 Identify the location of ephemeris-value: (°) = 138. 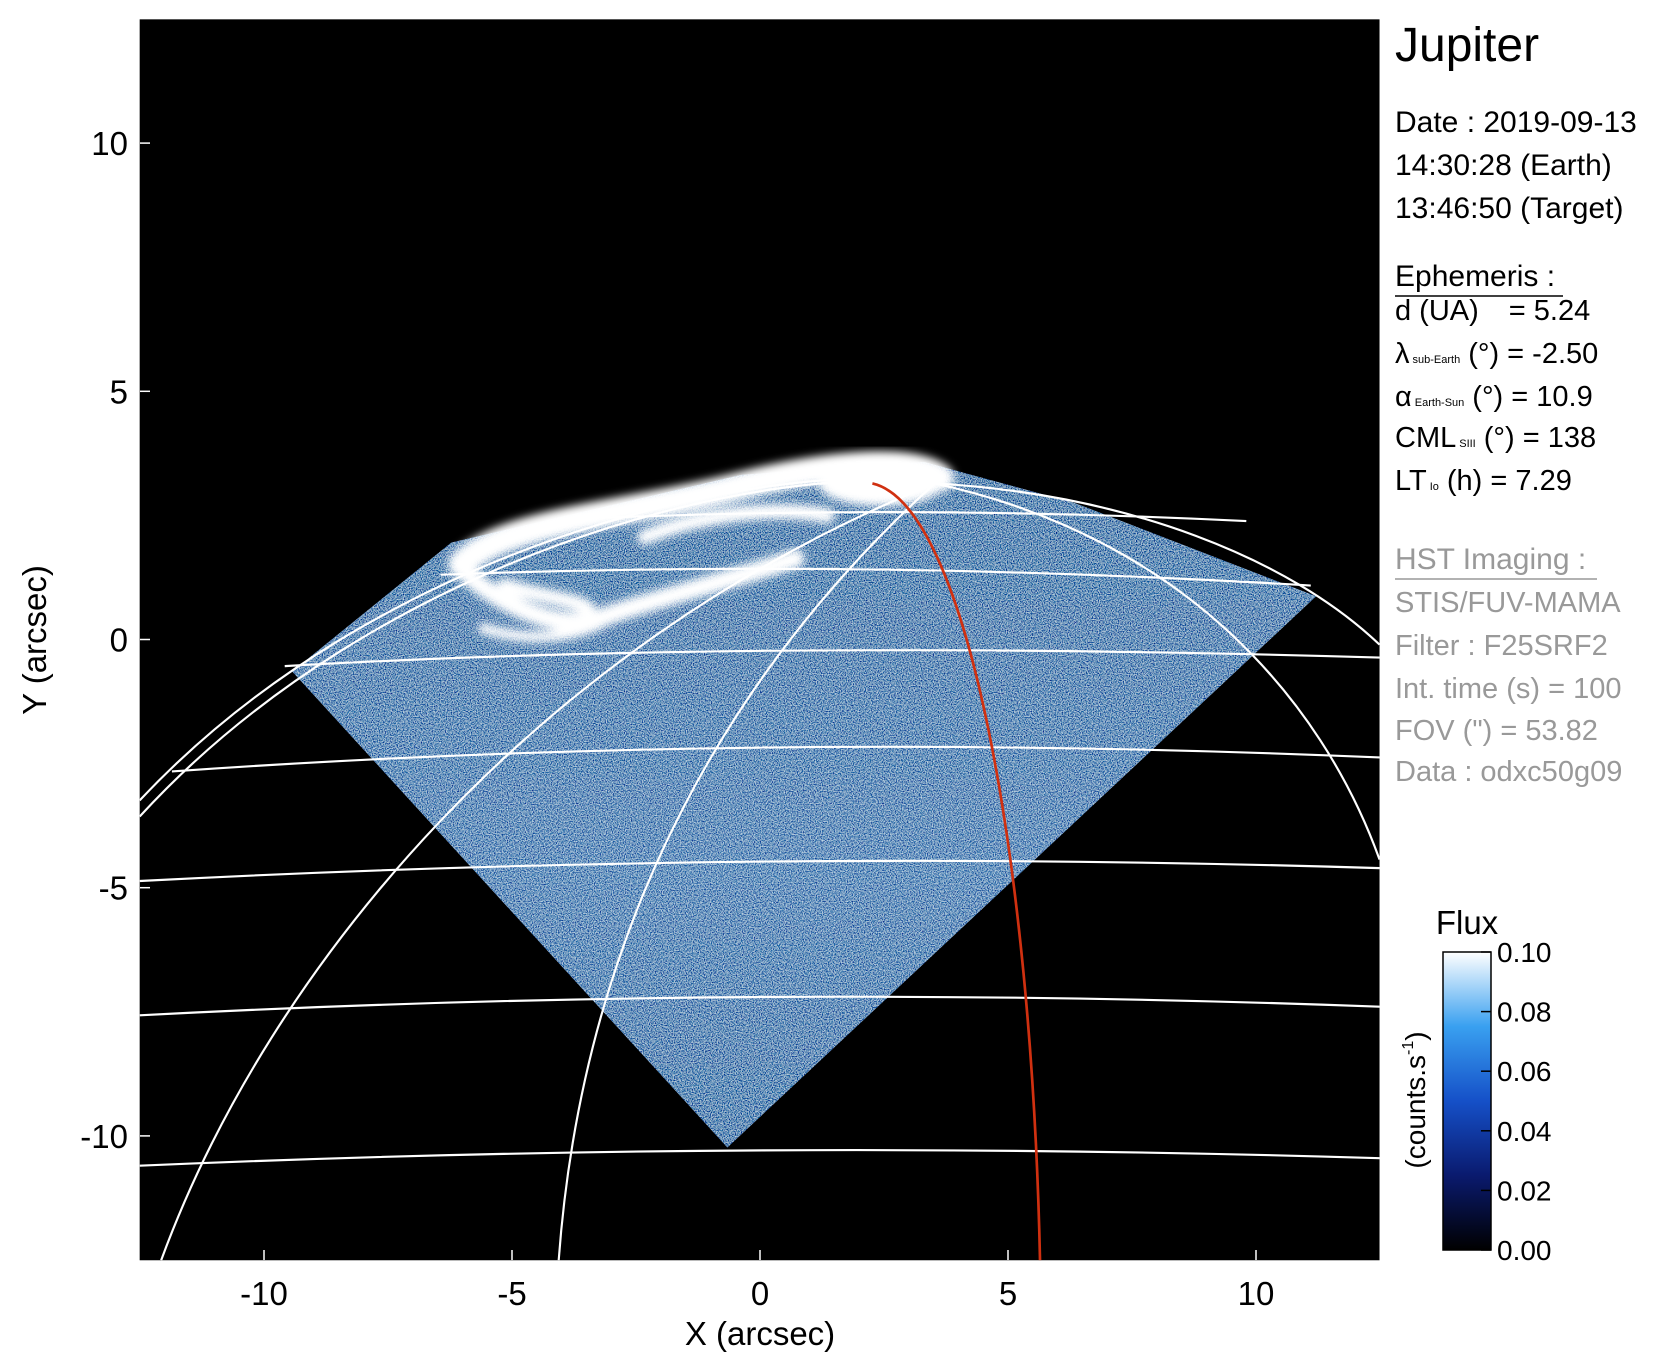
(1540, 438).